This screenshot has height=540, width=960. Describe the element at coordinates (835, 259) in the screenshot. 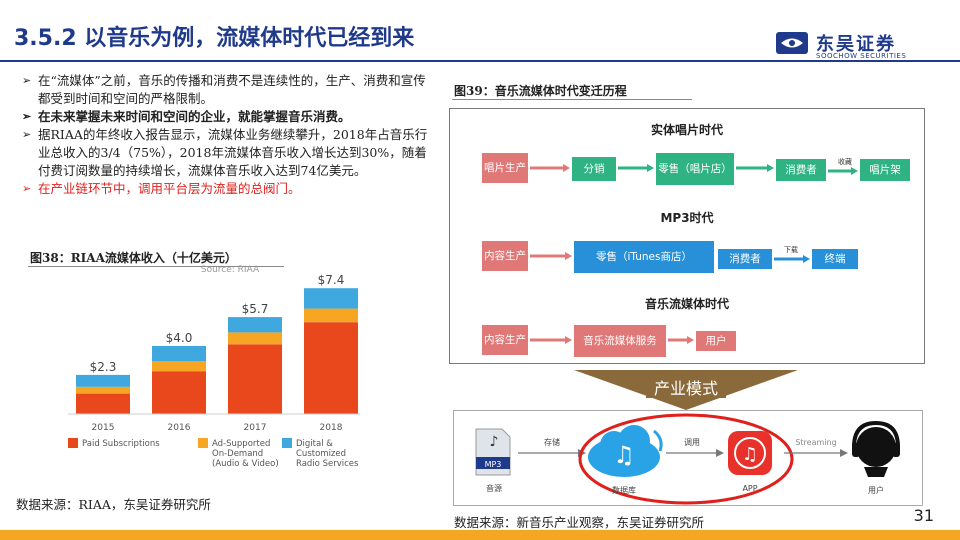

I see `flow-box: 终端` at that location.